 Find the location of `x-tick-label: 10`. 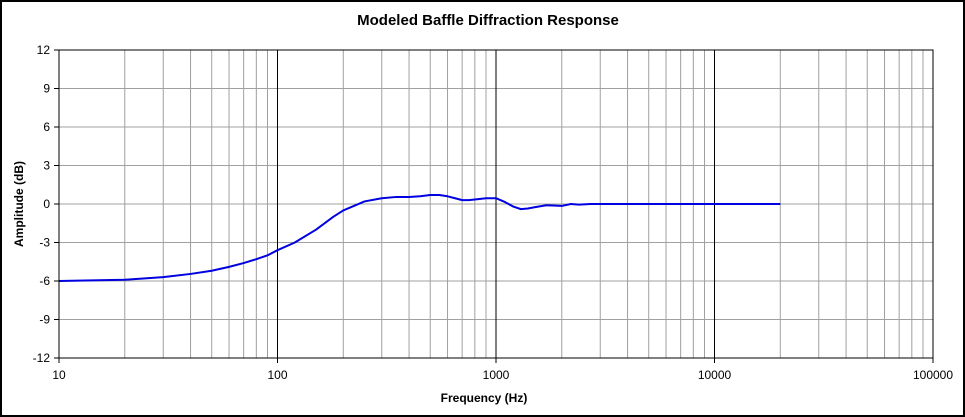

x-tick-label: 10 is located at coordinates (59, 375).